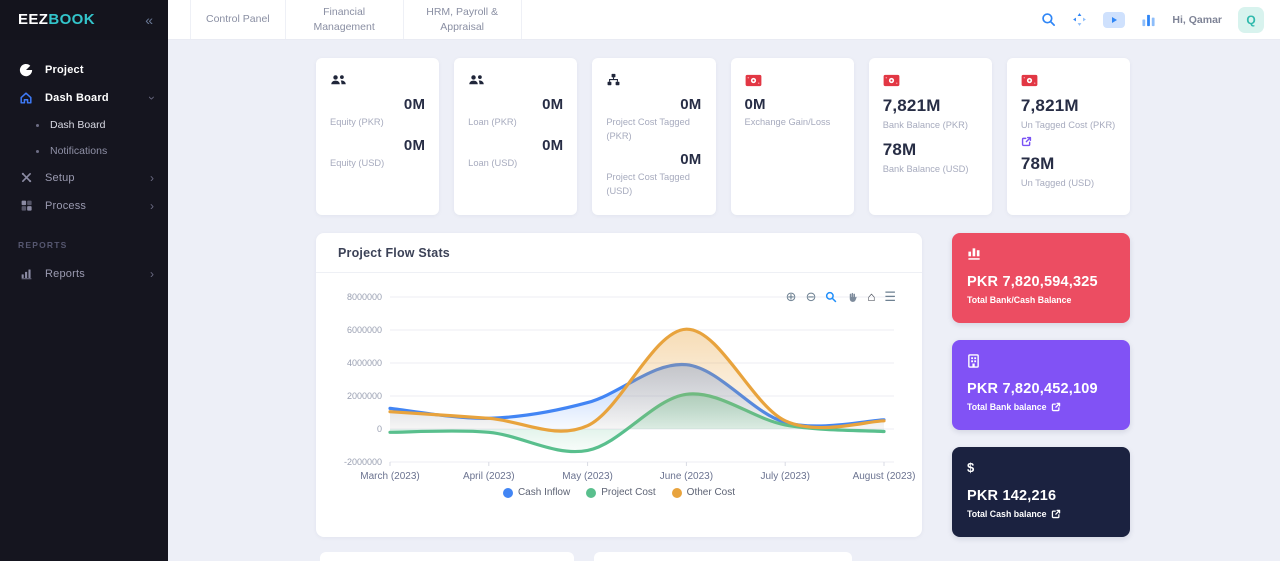  I want to click on sidebar-section-label: REPORTS, so click(43, 245).